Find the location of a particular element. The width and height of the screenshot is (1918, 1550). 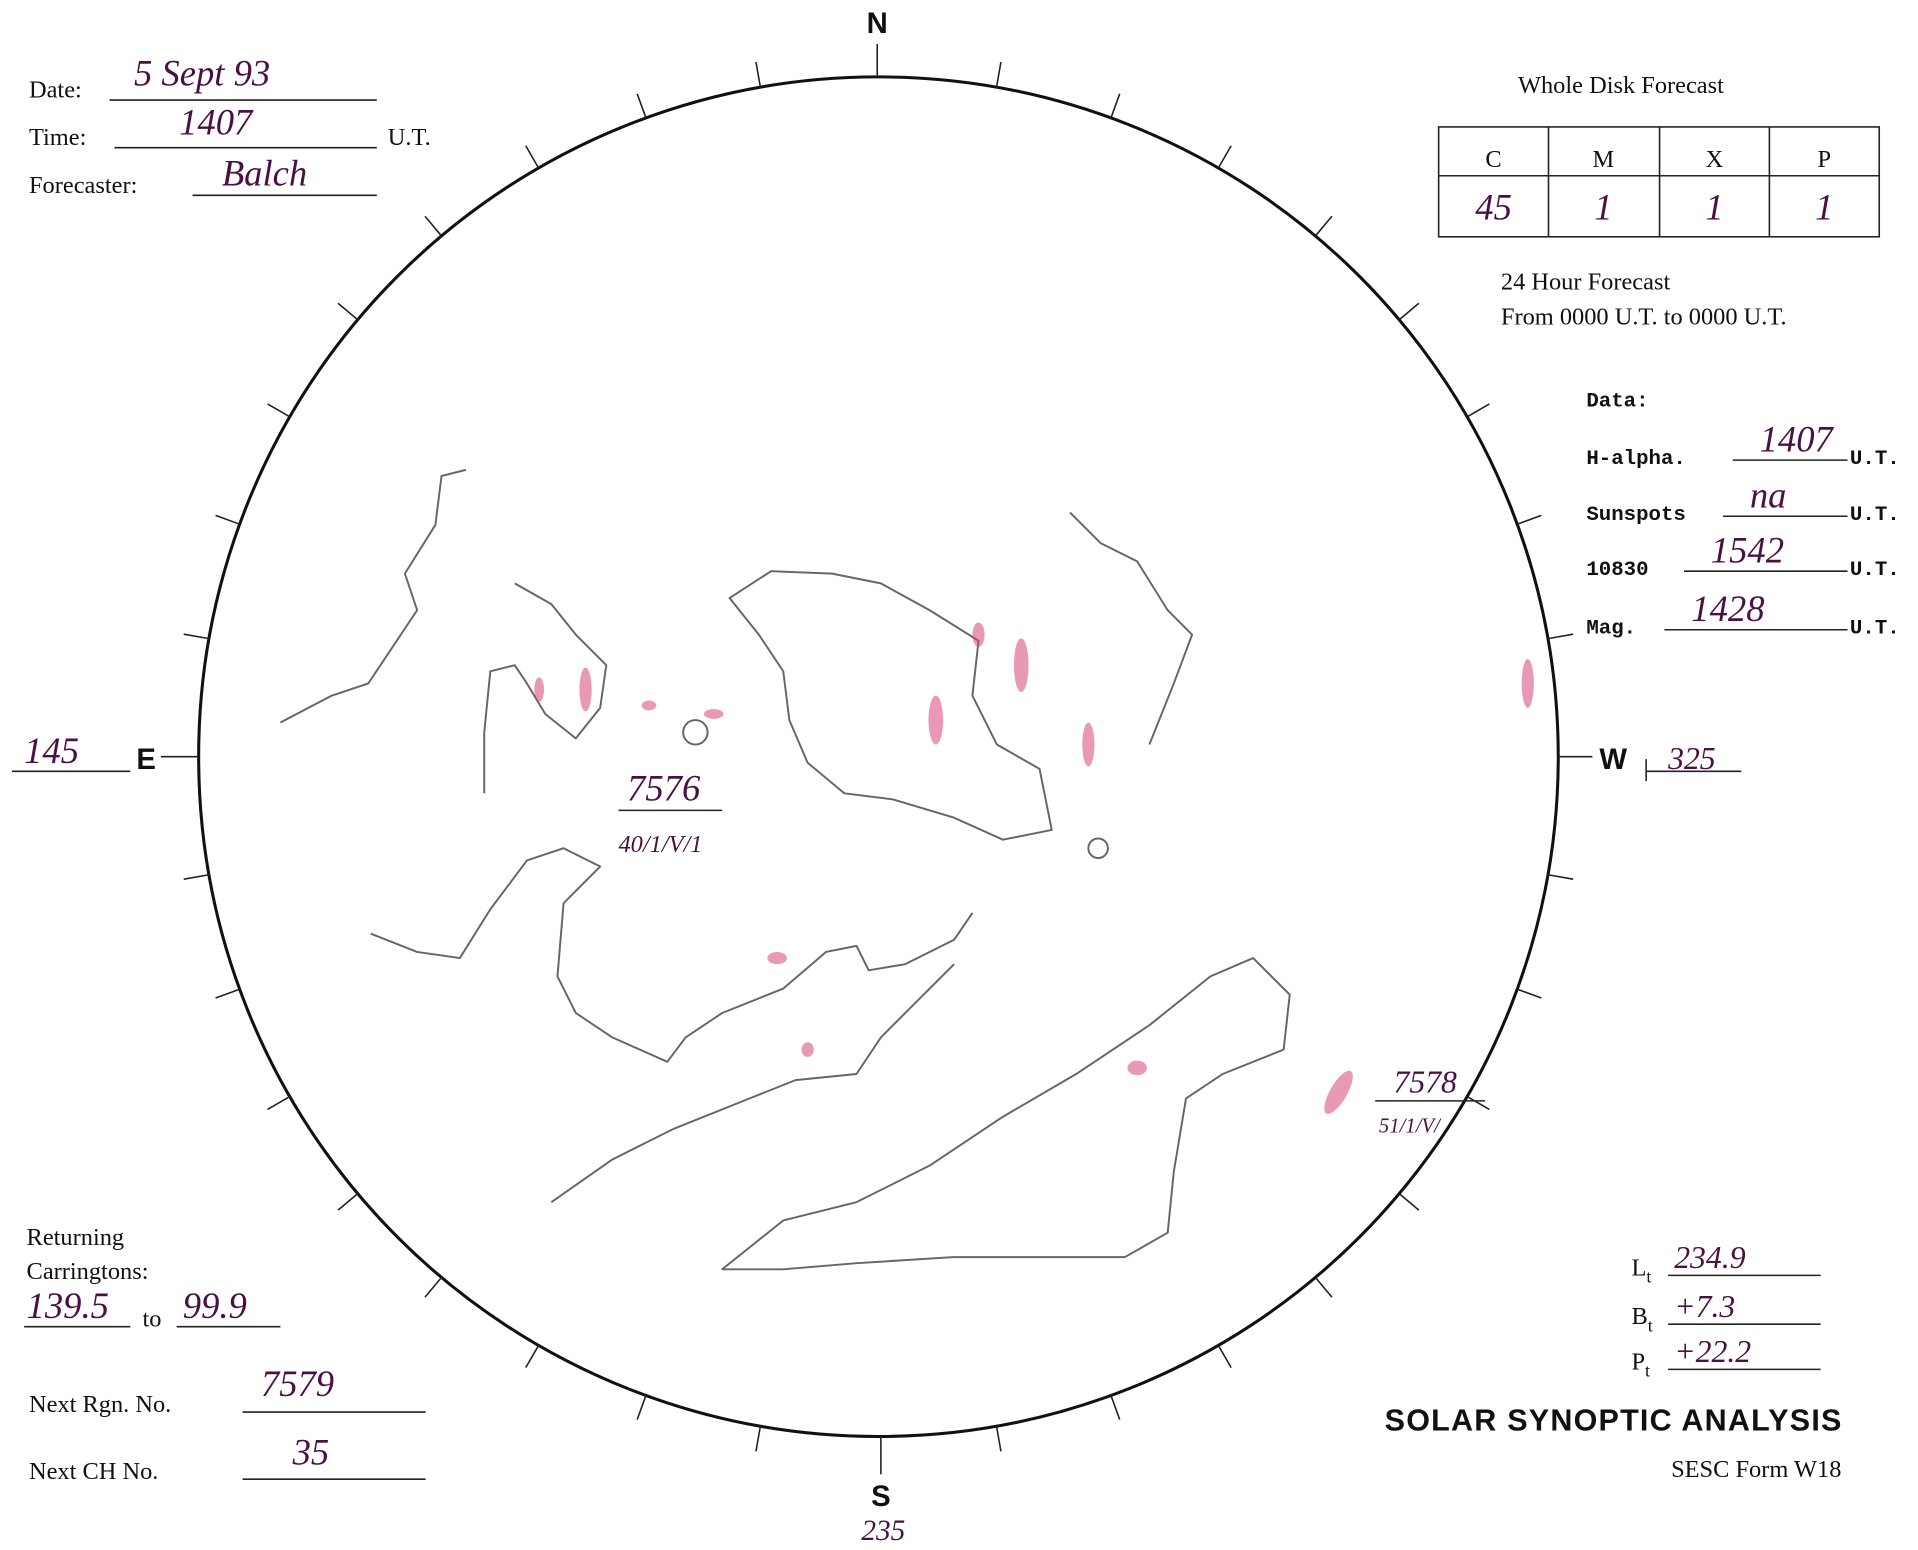

forecast-column: C is located at coordinates (1493, 159).